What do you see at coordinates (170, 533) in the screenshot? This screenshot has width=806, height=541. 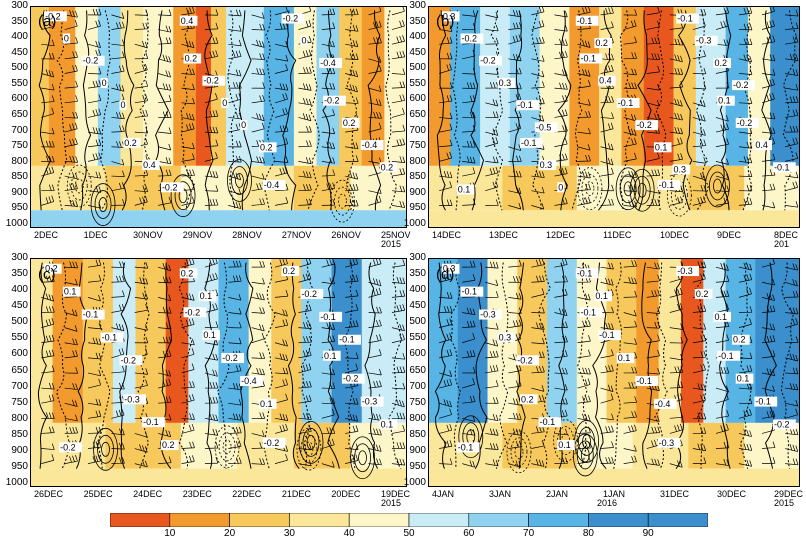 I see `colorbar-tick-label: 10` at bounding box center [170, 533].